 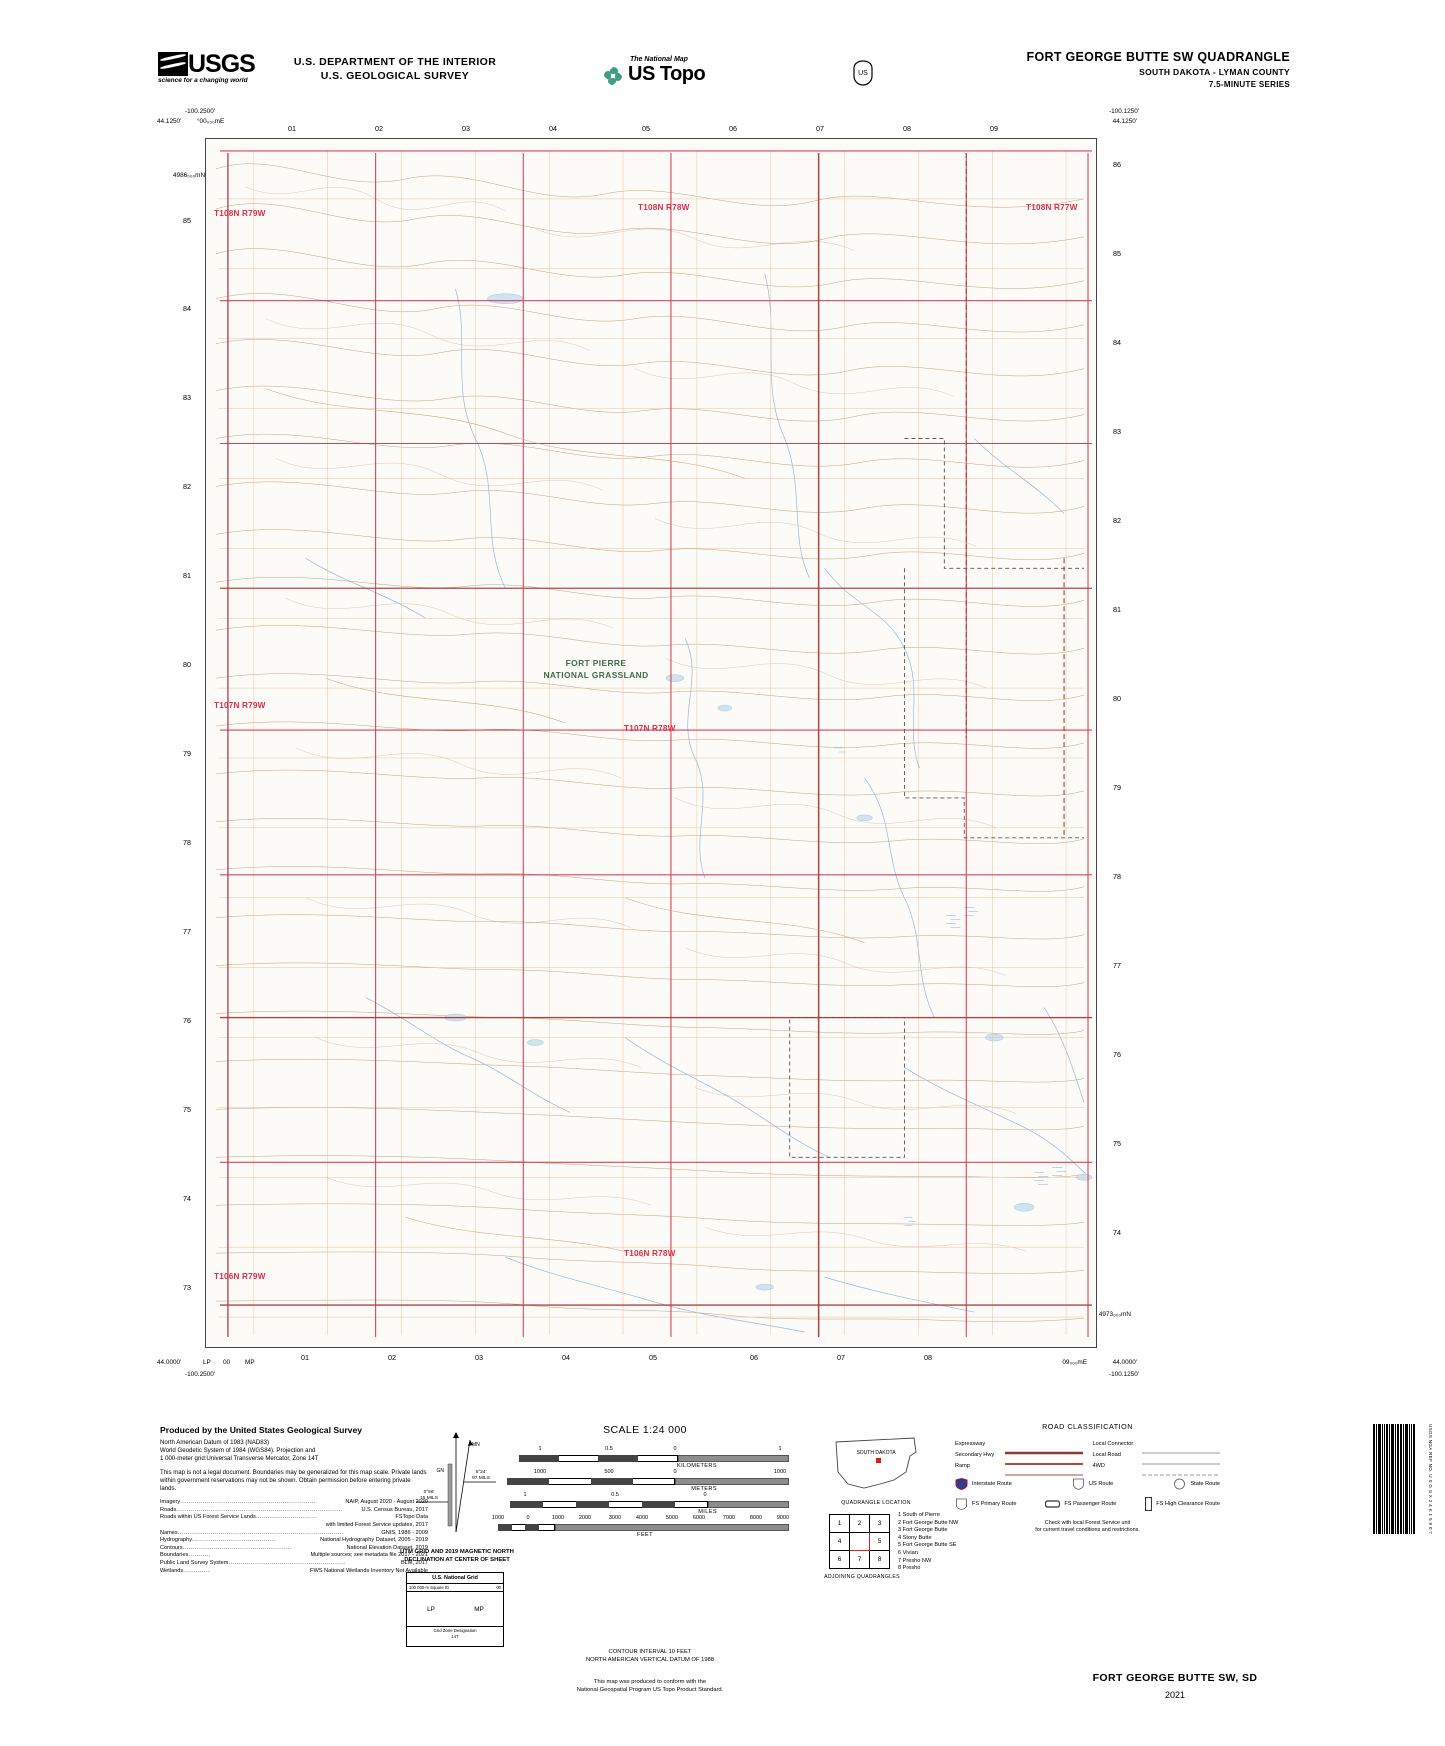 I want to click on rc-icon-label: Interstate Route, so click(x=992, y=1484).